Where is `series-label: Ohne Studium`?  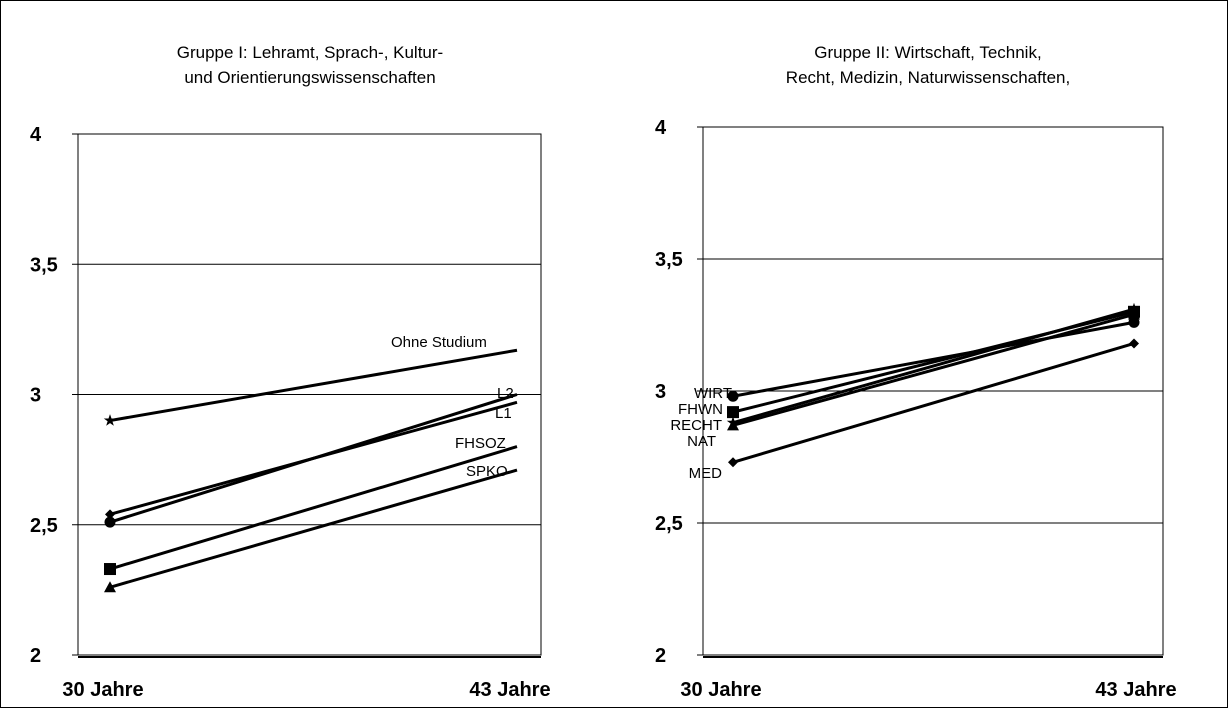 series-label: Ohne Studium is located at coordinates (439, 342).